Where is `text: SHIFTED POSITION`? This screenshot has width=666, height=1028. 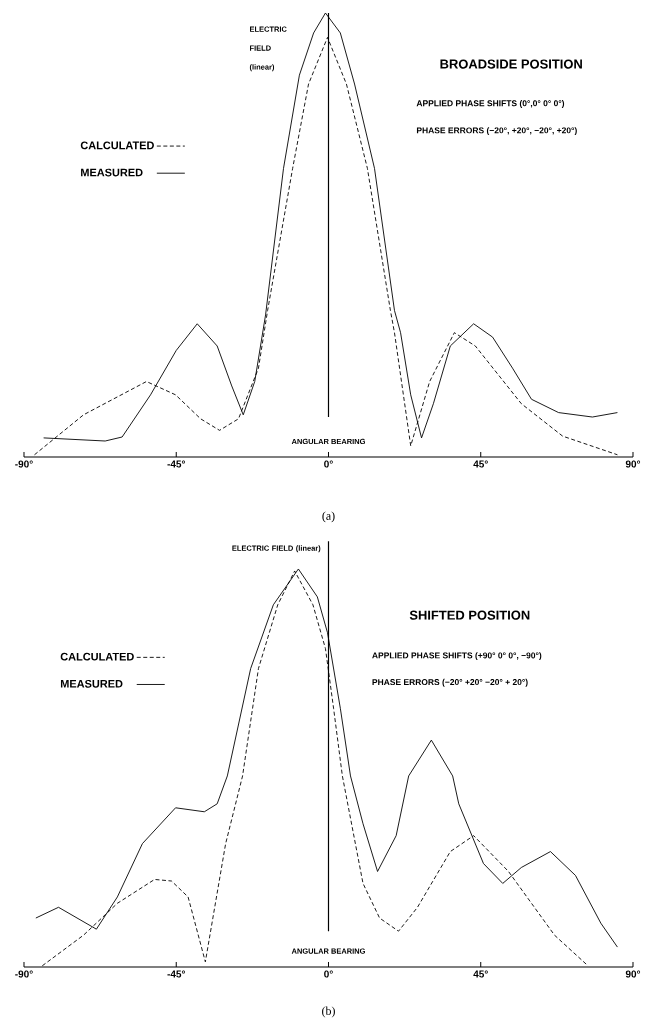 text: SHIFTED POSITION is located at coordinates (469, 615).